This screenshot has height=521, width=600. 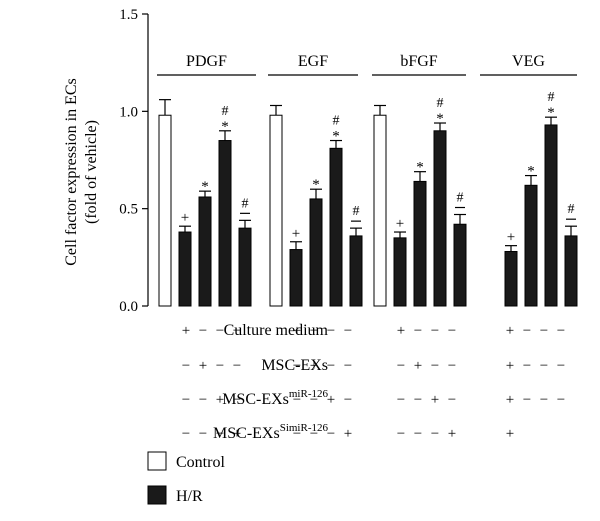 What do you see at coordinates (200, 462) in the screenshot?
I see `legend-label: Control` at bounding box center [200, 462].